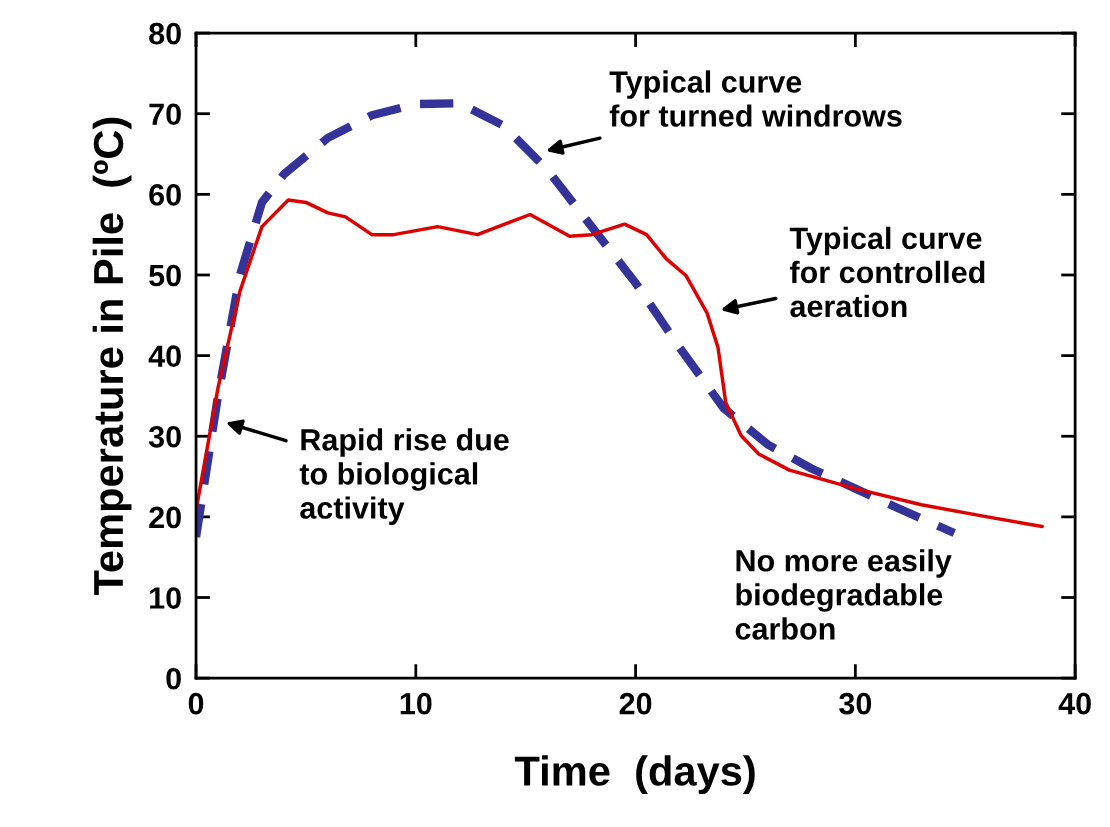  I want to click on y-tick-label: 80, so click(165, 33).